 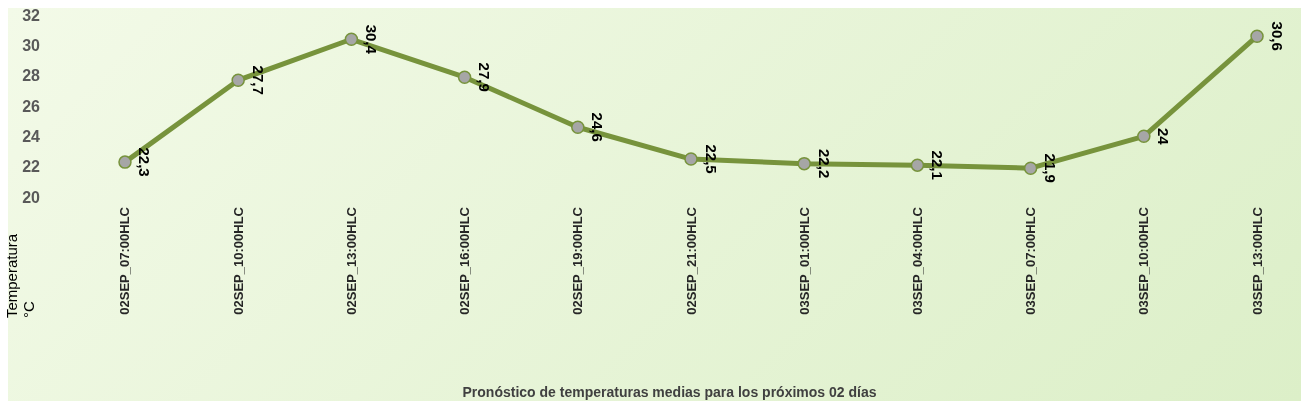 What do you see at coordinates (31, 167) in the screenshot?
I see `y-tick-label: 22` at bounding box center [31, 167].